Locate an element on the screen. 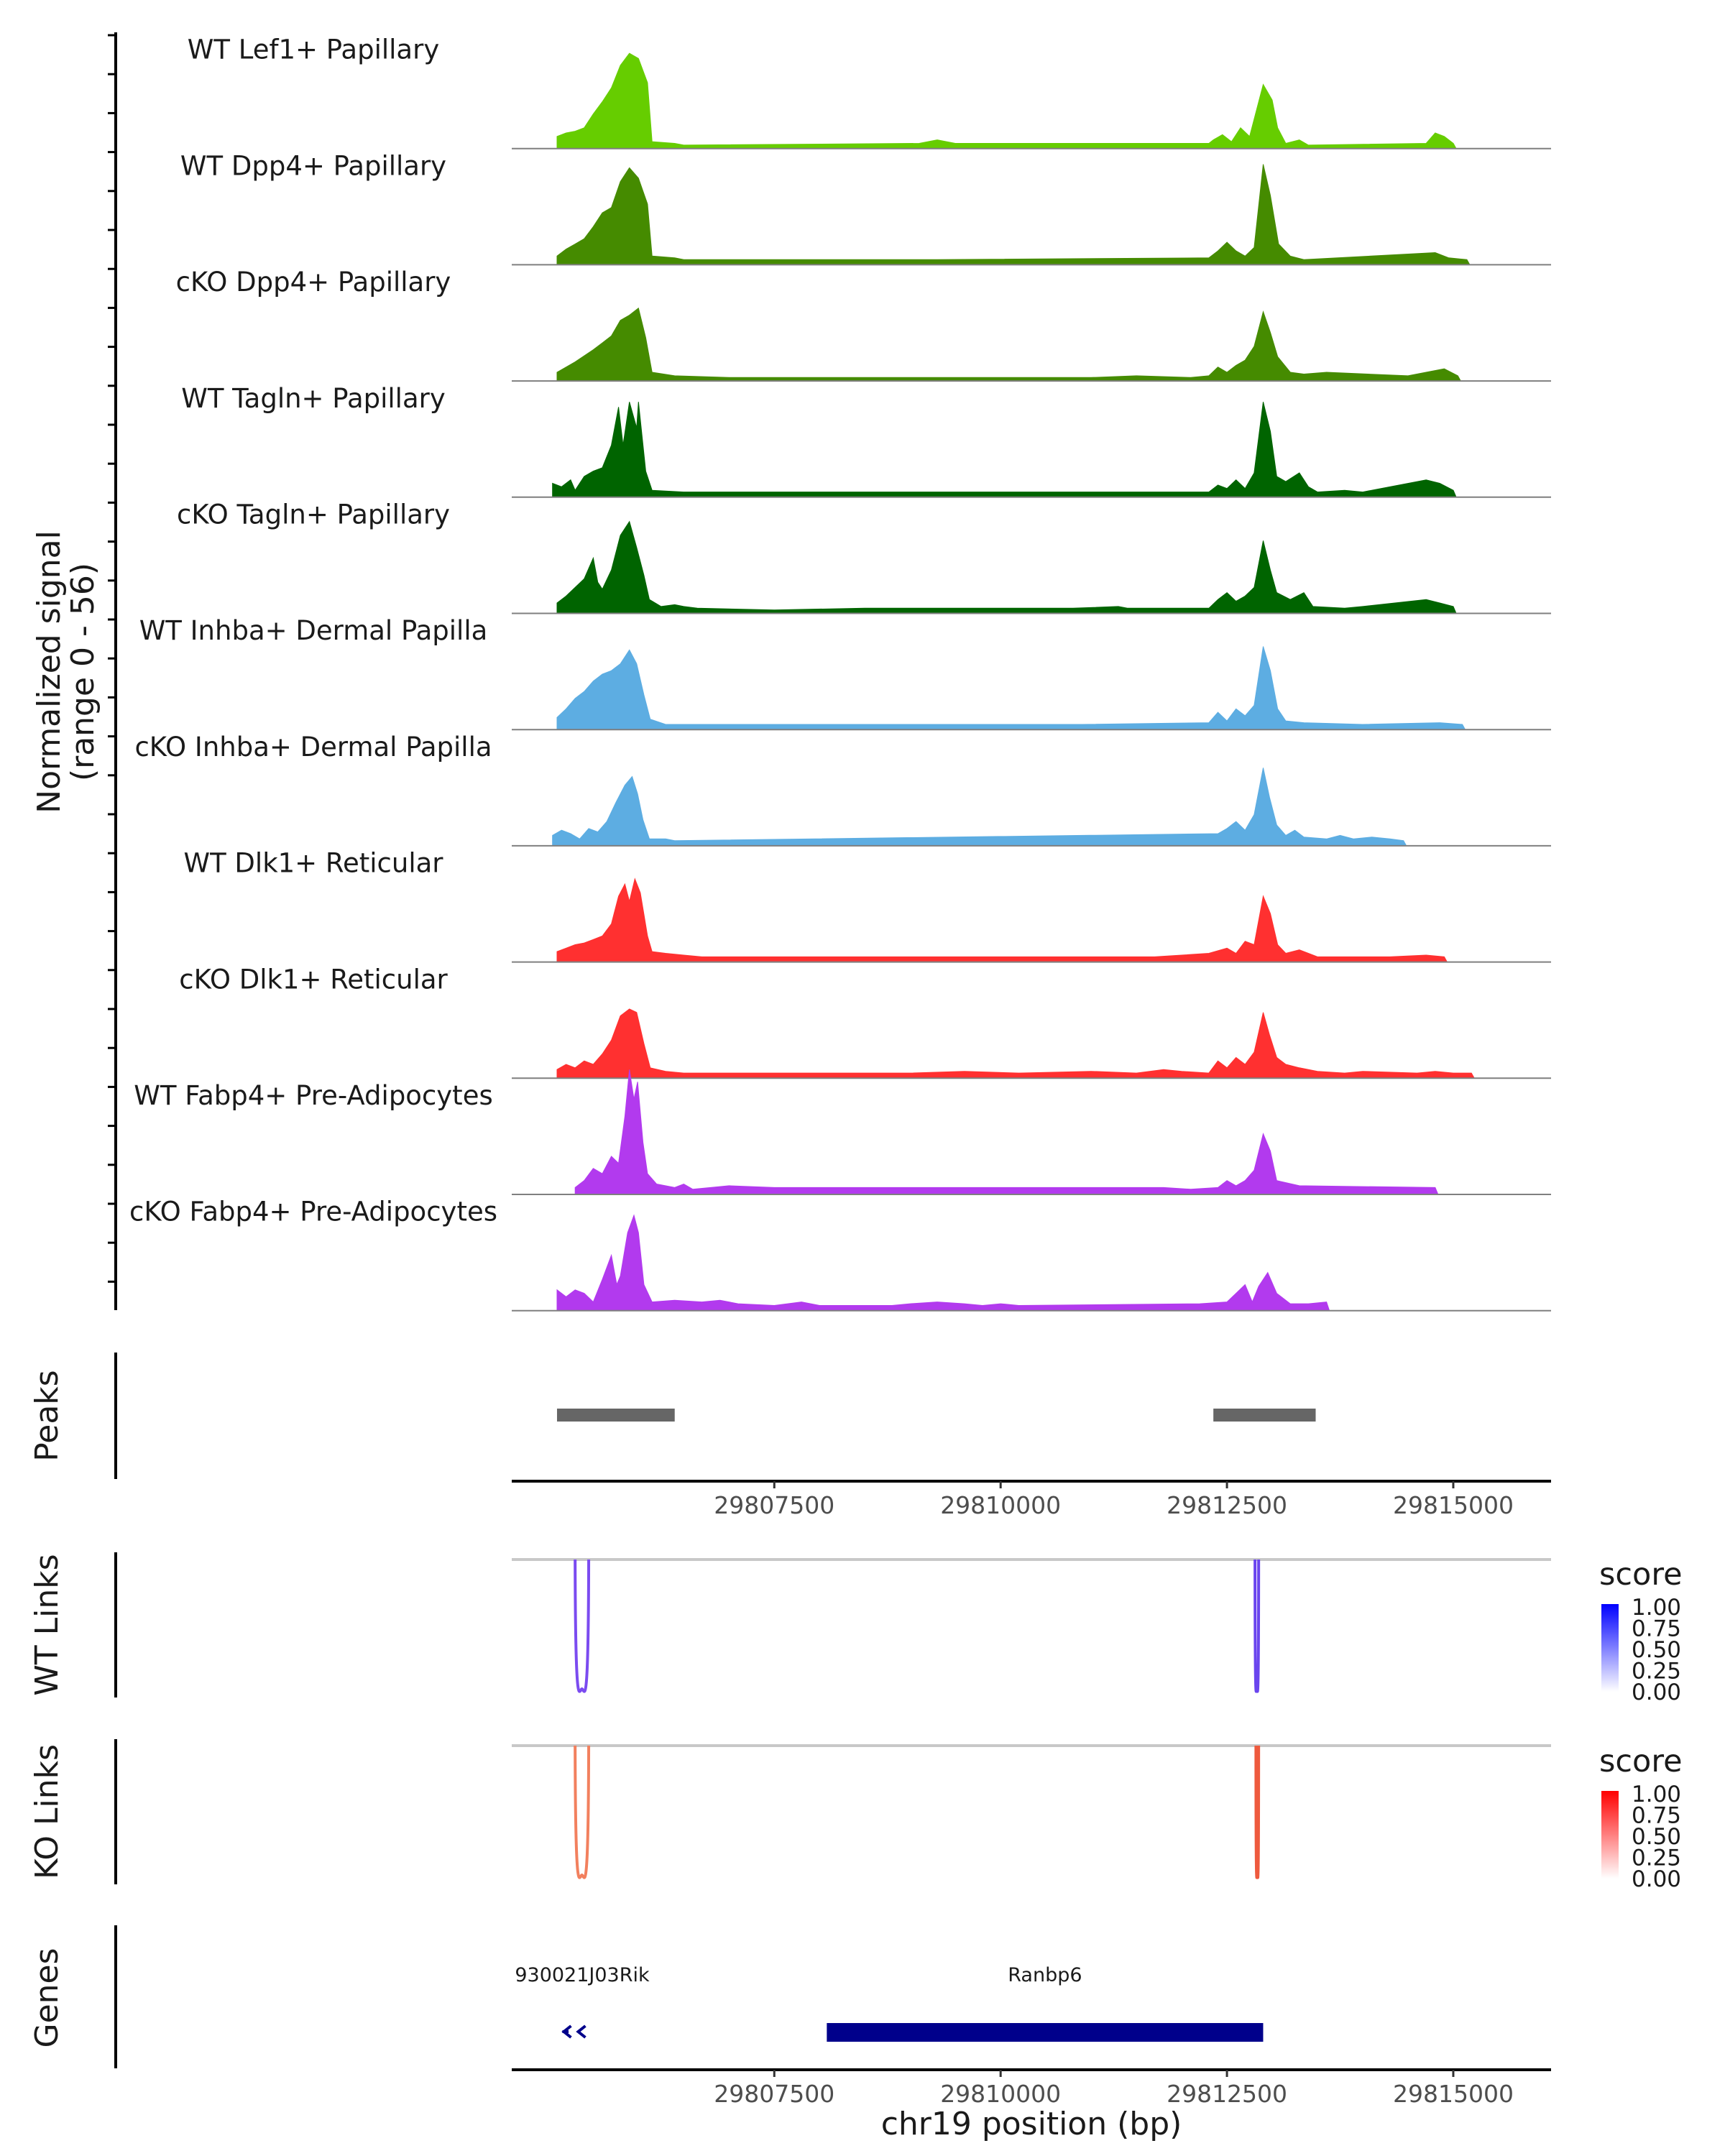 The image size is (1725, 2156). coverage-track: WT Fabp4+ Pre-Adipocytes is located at coordinates (842, 1132).